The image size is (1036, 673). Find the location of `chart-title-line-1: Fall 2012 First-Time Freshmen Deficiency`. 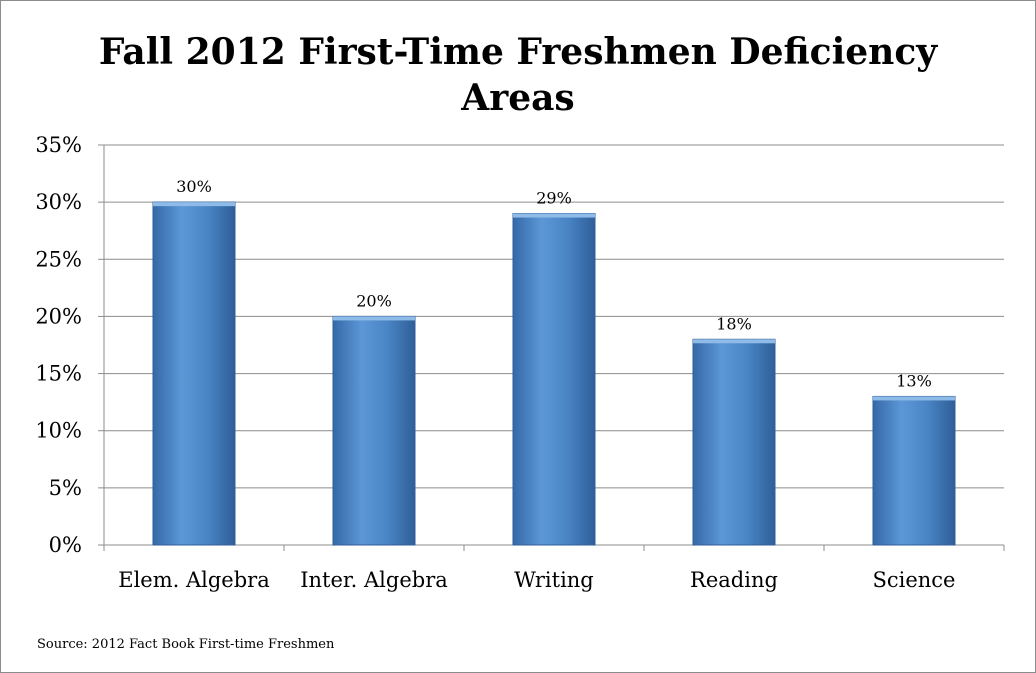

chart-title-line-1: Fall 2012 First-Time Freshmen Deficiency is located at coordinates (518, 52).